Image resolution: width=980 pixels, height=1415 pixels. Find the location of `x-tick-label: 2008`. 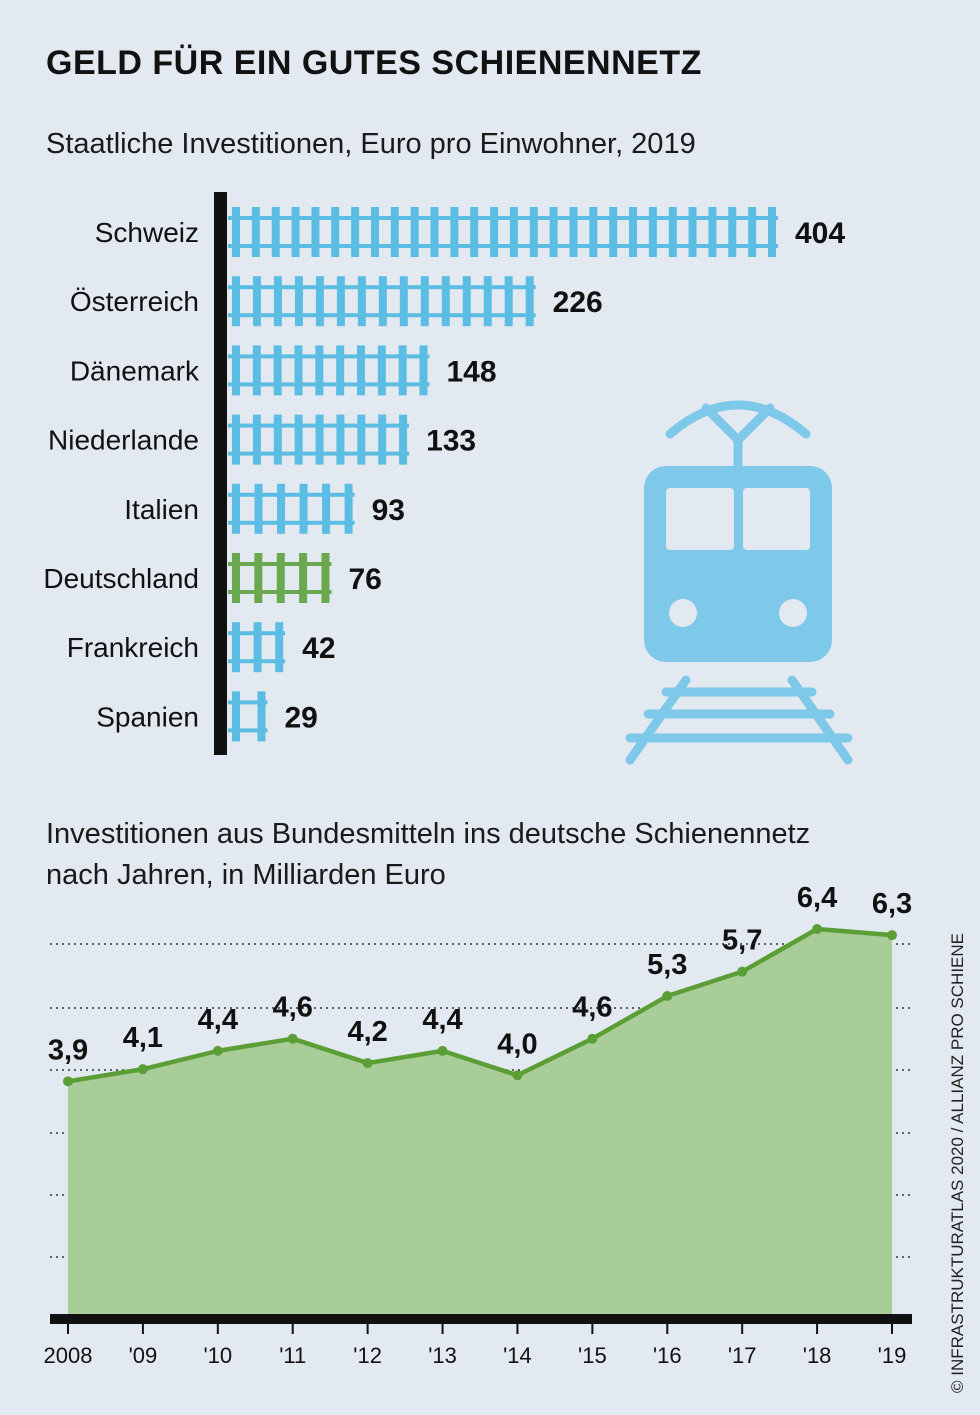

x-tick-label: 2008 is located at coordinates (68, 1355).